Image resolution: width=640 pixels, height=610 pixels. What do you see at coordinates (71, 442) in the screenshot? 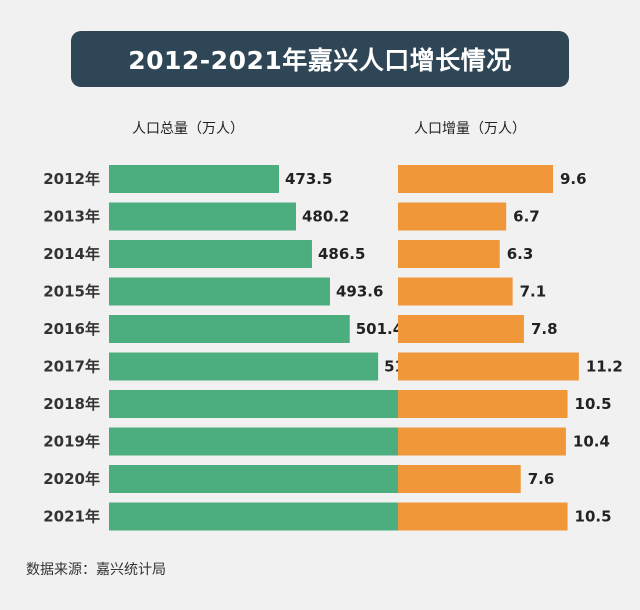
I see `category-label: 2019年` at bounding box center [71, 442].